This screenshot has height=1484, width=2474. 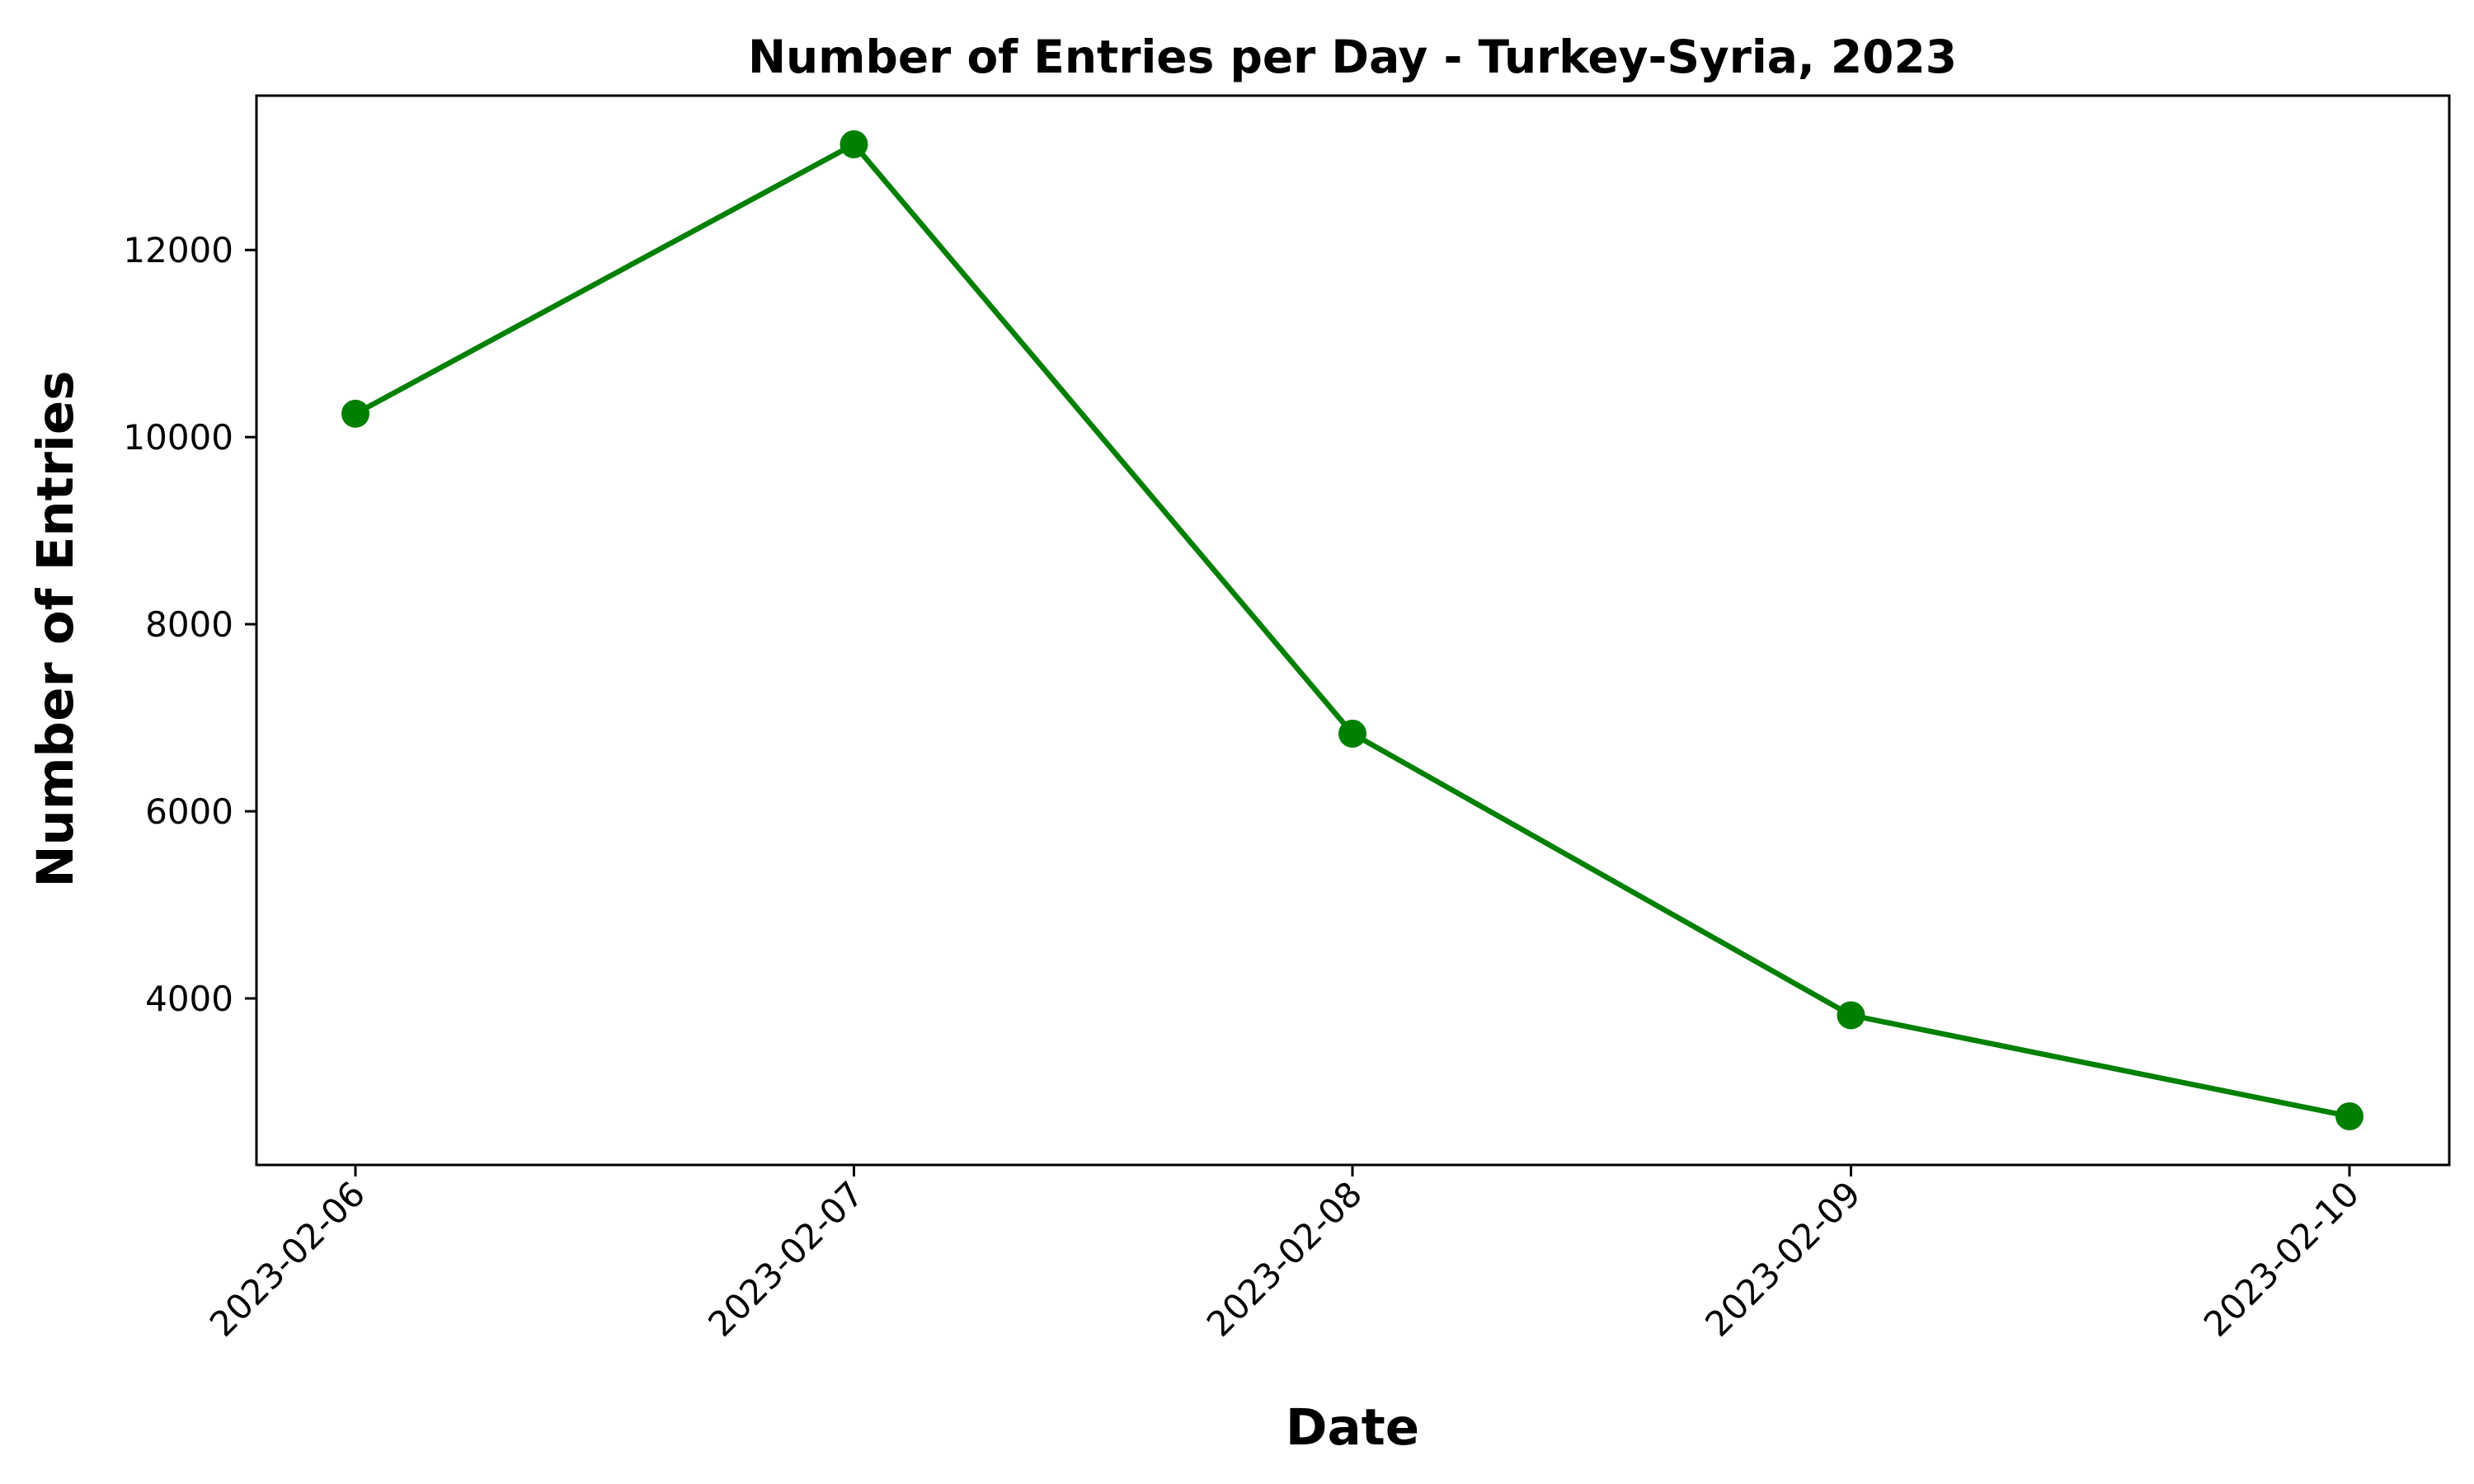 What do you see at coordinates (55, 628) in the screenshot?
I see `y-axis-label: Number of Entries` at bounding box center [55, 628].